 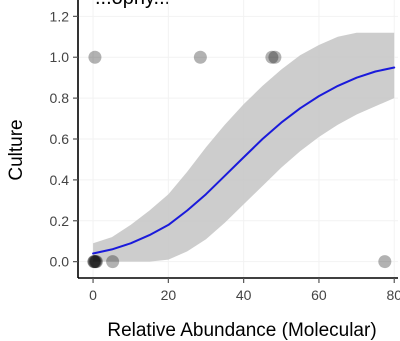 What do you see at coordinates (60, 221) in the screenshot?
I see `y-tick-label-1: 0.2` at bounding box center [60, 221].